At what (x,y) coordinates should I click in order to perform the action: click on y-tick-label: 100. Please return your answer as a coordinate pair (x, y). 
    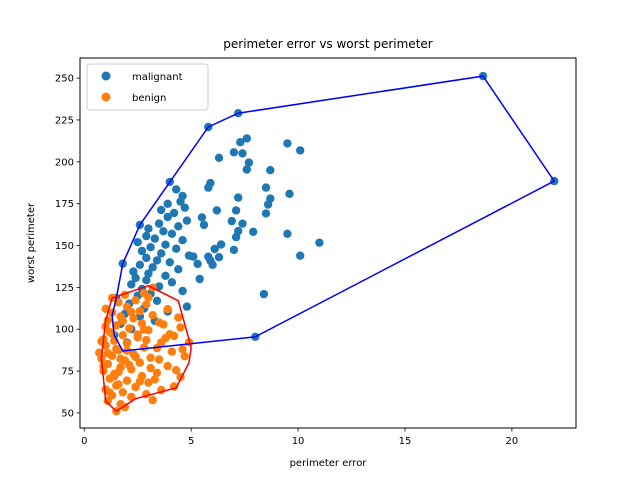
    Looking at the image, I should click on (64, 330).